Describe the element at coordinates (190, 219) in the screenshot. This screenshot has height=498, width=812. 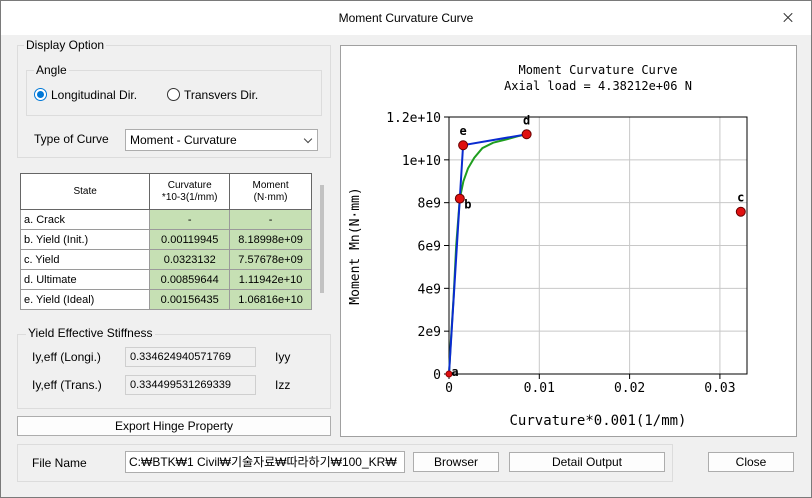
I see `curvature-cell: -` at that location.